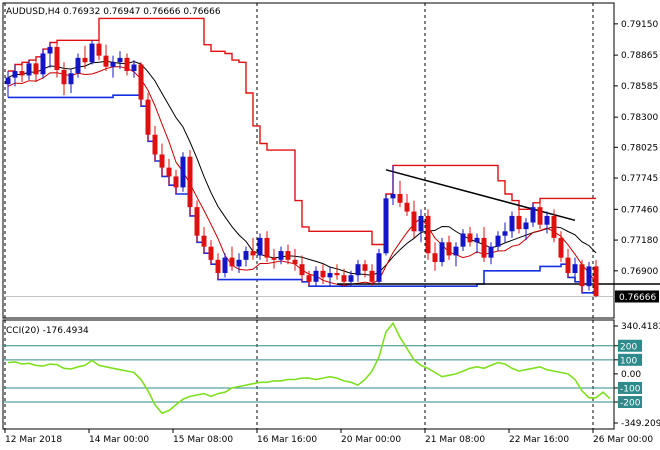  What do you see at coordinates (142, 12) in the screenshot?
I see `ohlc-readout: 0.76932 0.76947 0.76666 0.76666` at bounding box center [142, 12].